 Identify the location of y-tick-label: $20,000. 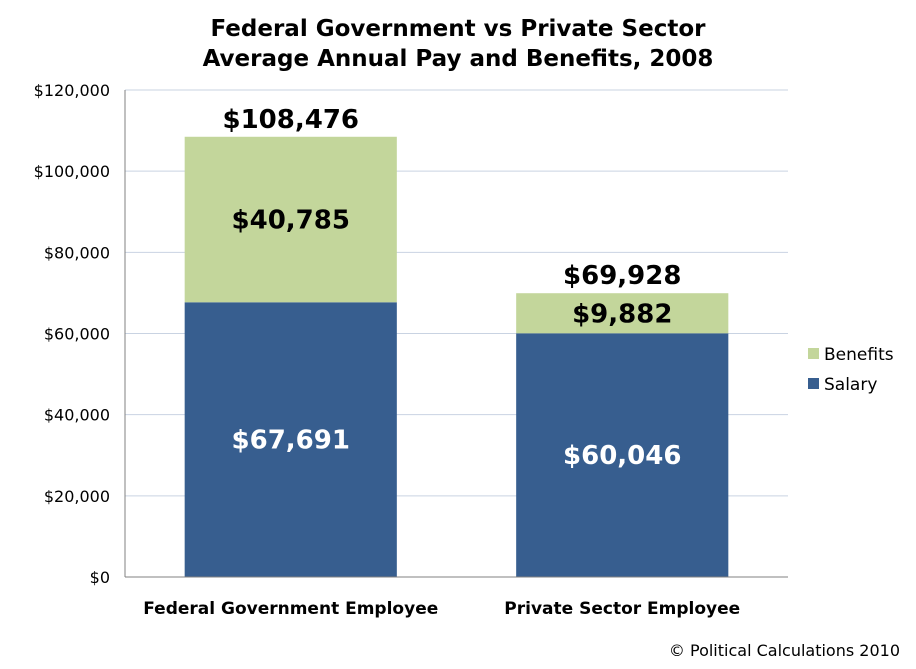
(77, 496).